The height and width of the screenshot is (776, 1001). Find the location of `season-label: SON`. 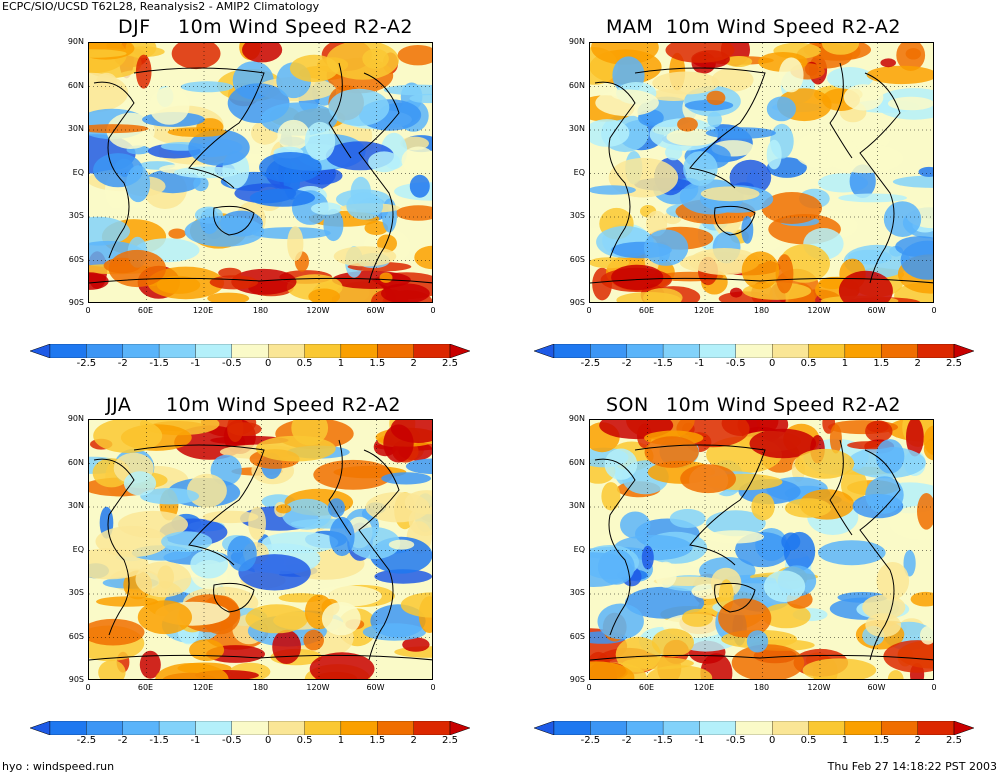

season-label: SON is located at coordinates (627, 405).